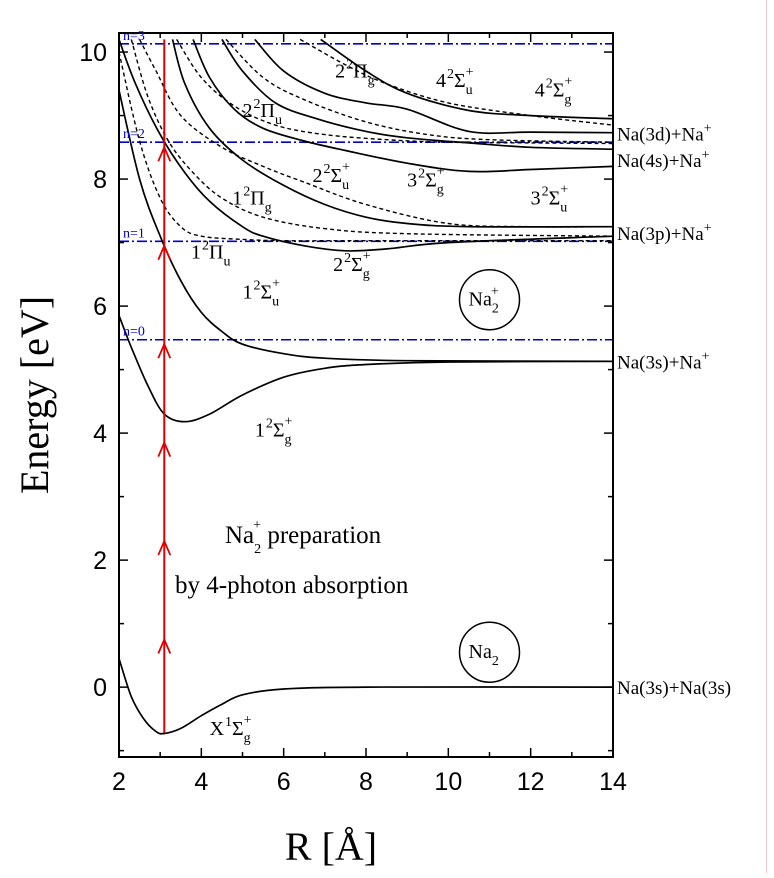  Describe the element at coordinates (201, 782) in the screenshot. I see `x-tick-label: 4` at that location.